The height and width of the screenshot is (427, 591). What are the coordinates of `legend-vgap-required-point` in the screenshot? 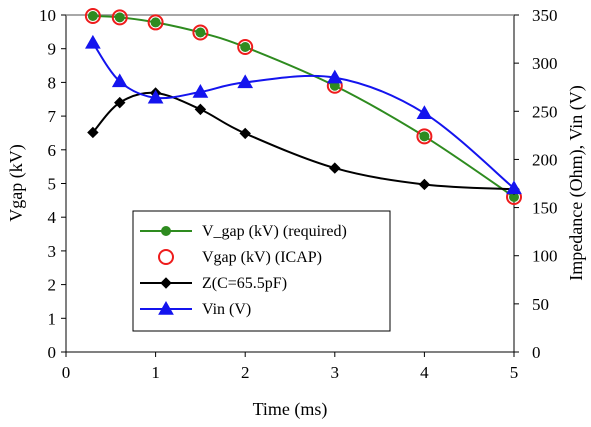 It's located at (166, 231).